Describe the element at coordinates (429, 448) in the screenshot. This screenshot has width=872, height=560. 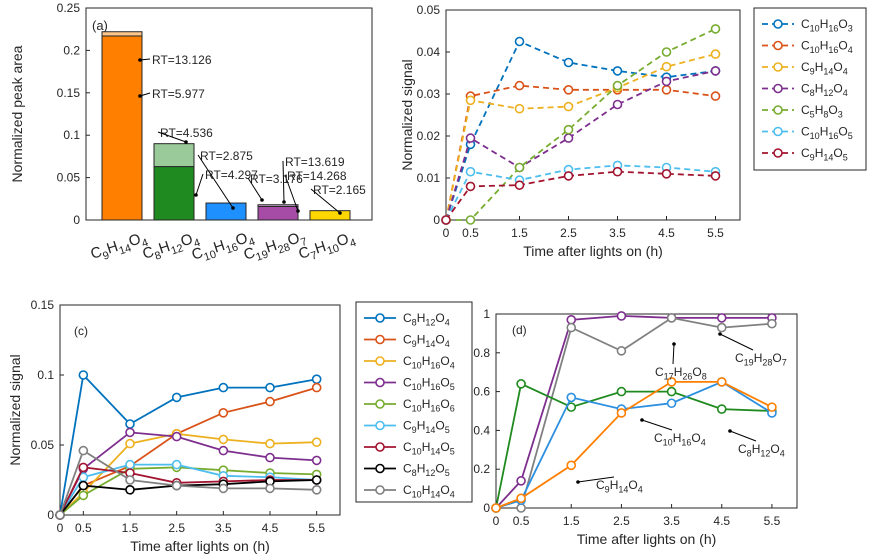
I see `legend-entry-C10H14O5: C10H14O5` at that location.